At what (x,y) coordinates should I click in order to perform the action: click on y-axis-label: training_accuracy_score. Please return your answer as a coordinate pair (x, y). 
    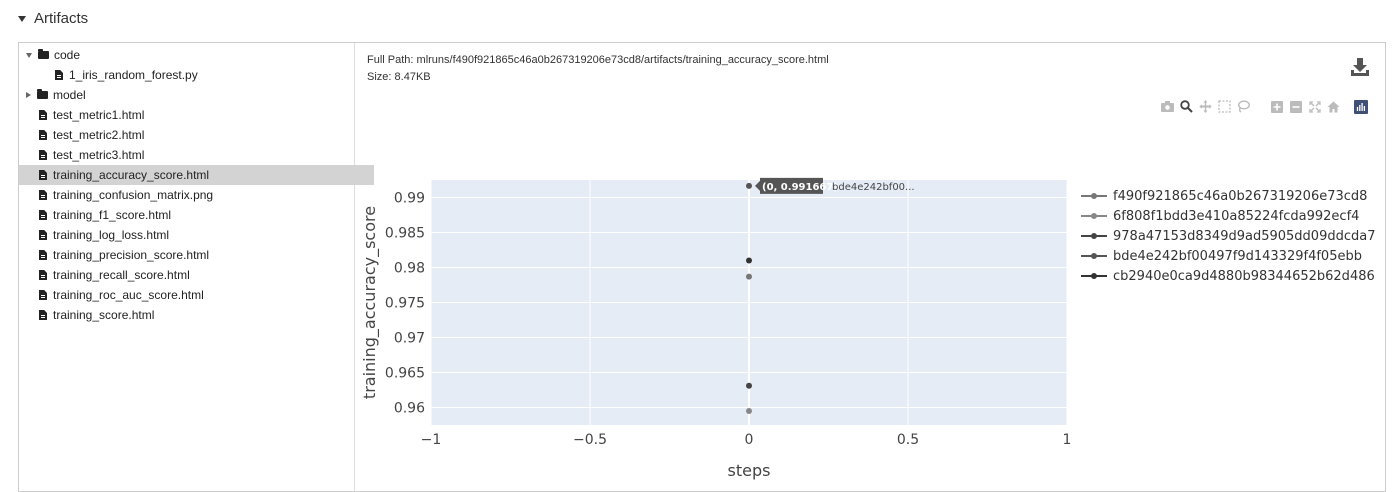
    Looking at the image, I should click on (370, 302).